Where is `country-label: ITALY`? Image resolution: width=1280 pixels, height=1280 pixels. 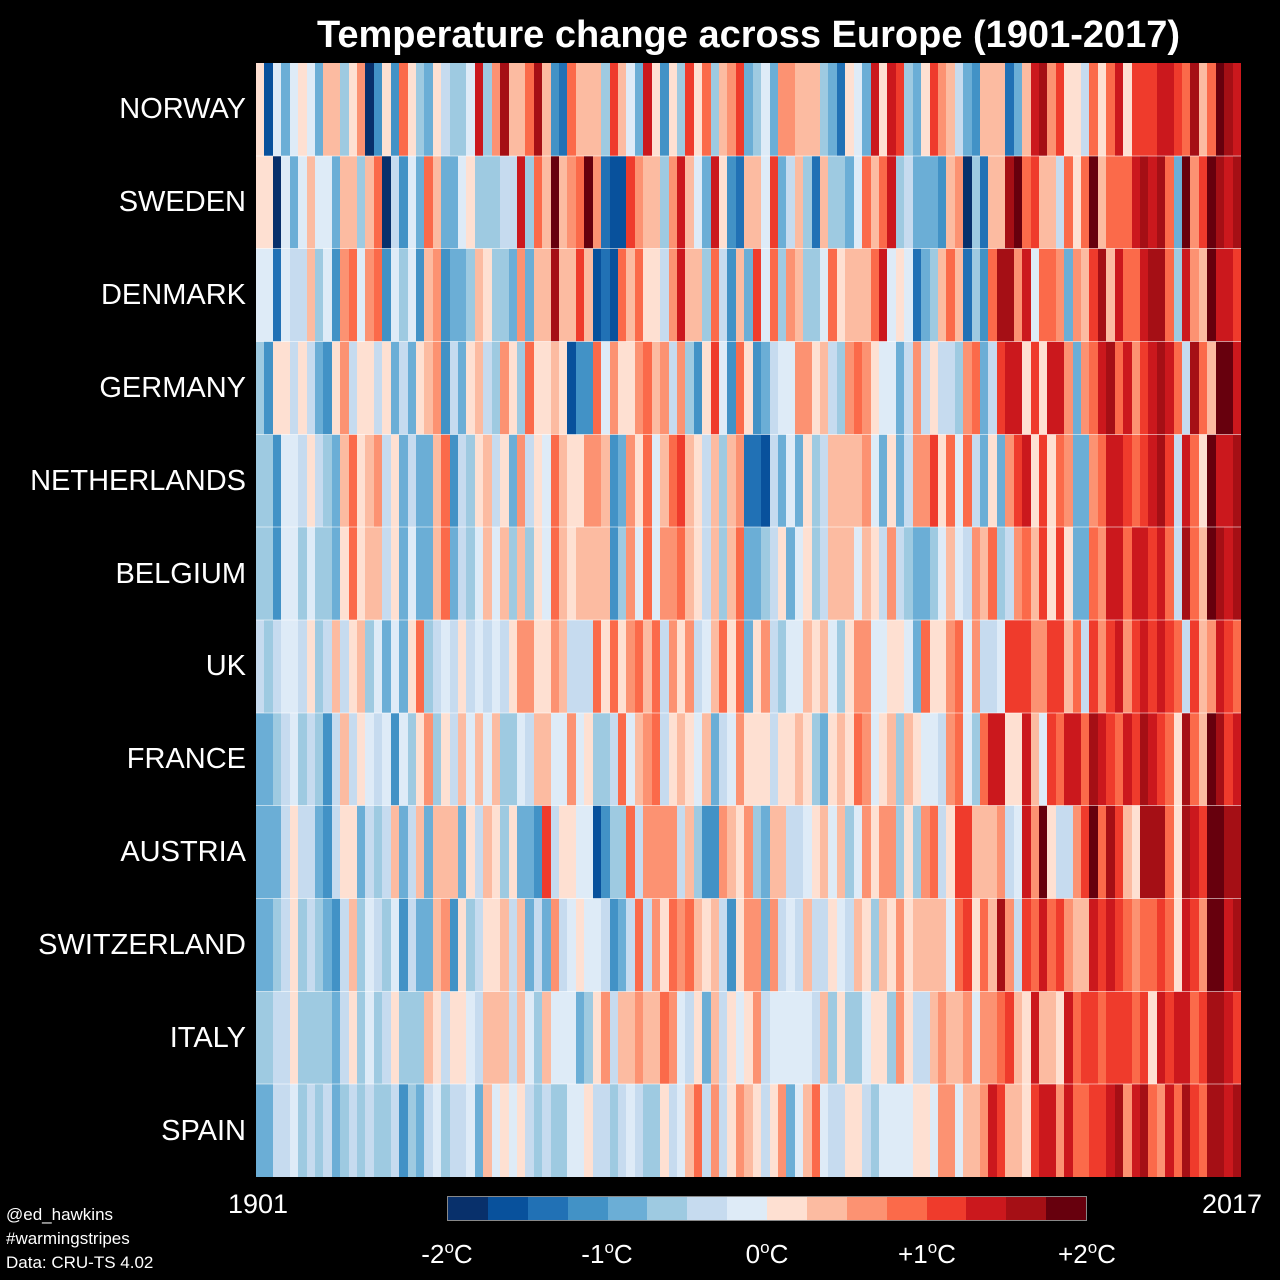
country-label: ITALY is located at coordinates (207, 1037).